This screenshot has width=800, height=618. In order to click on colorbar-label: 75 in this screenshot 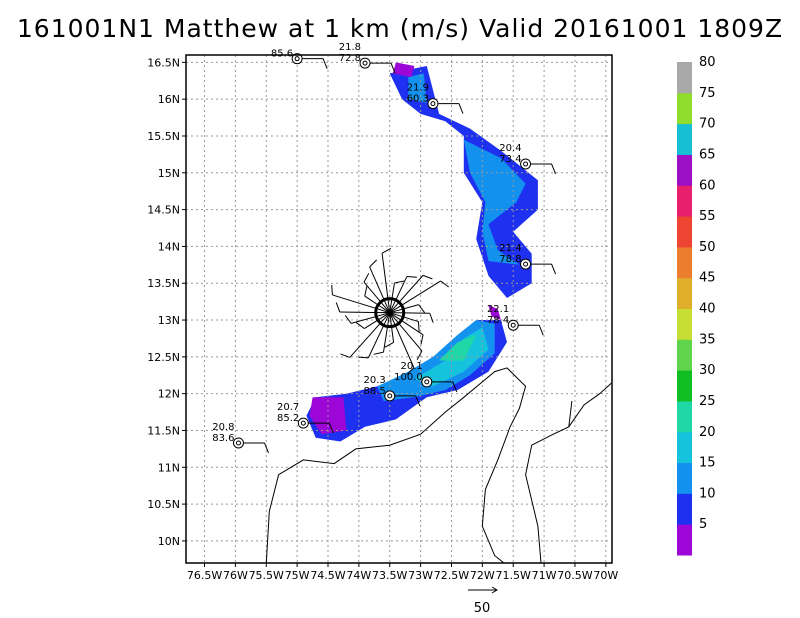, I will do `click(707, 93)`.